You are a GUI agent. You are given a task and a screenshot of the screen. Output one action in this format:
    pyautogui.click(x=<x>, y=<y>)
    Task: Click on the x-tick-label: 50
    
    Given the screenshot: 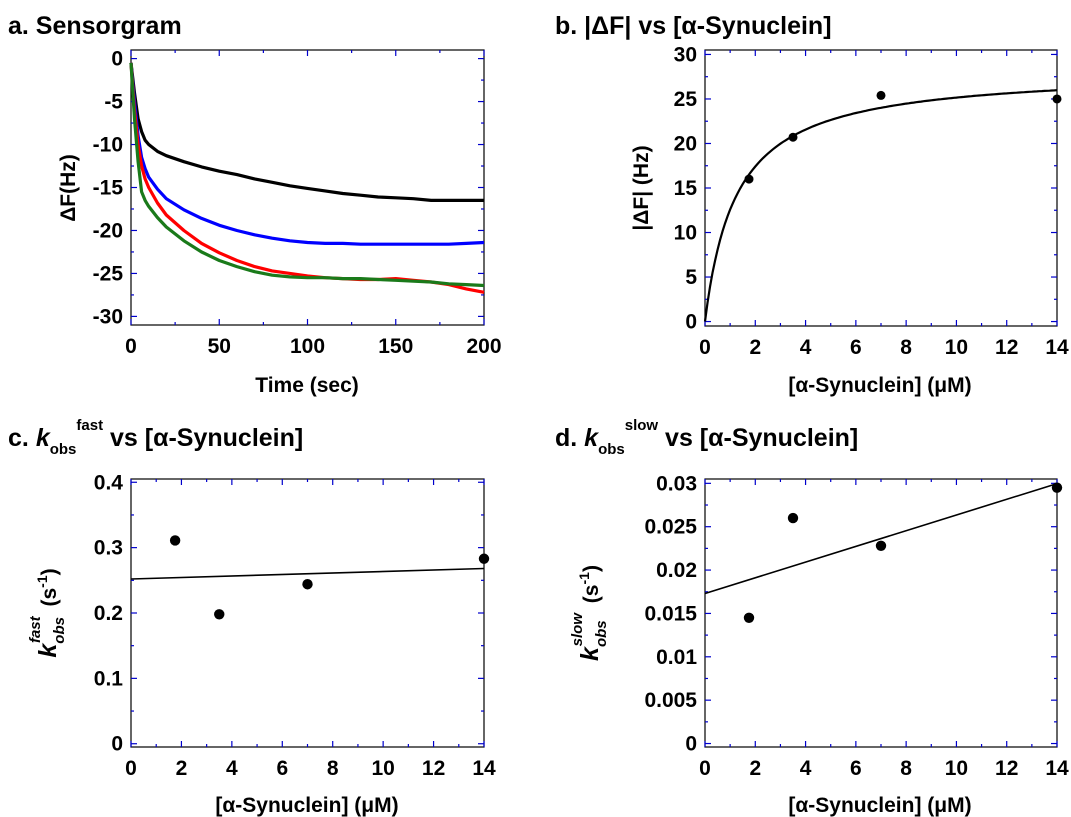 What is the action you would take?
    pyautogui.click(x=219, y=346)
    